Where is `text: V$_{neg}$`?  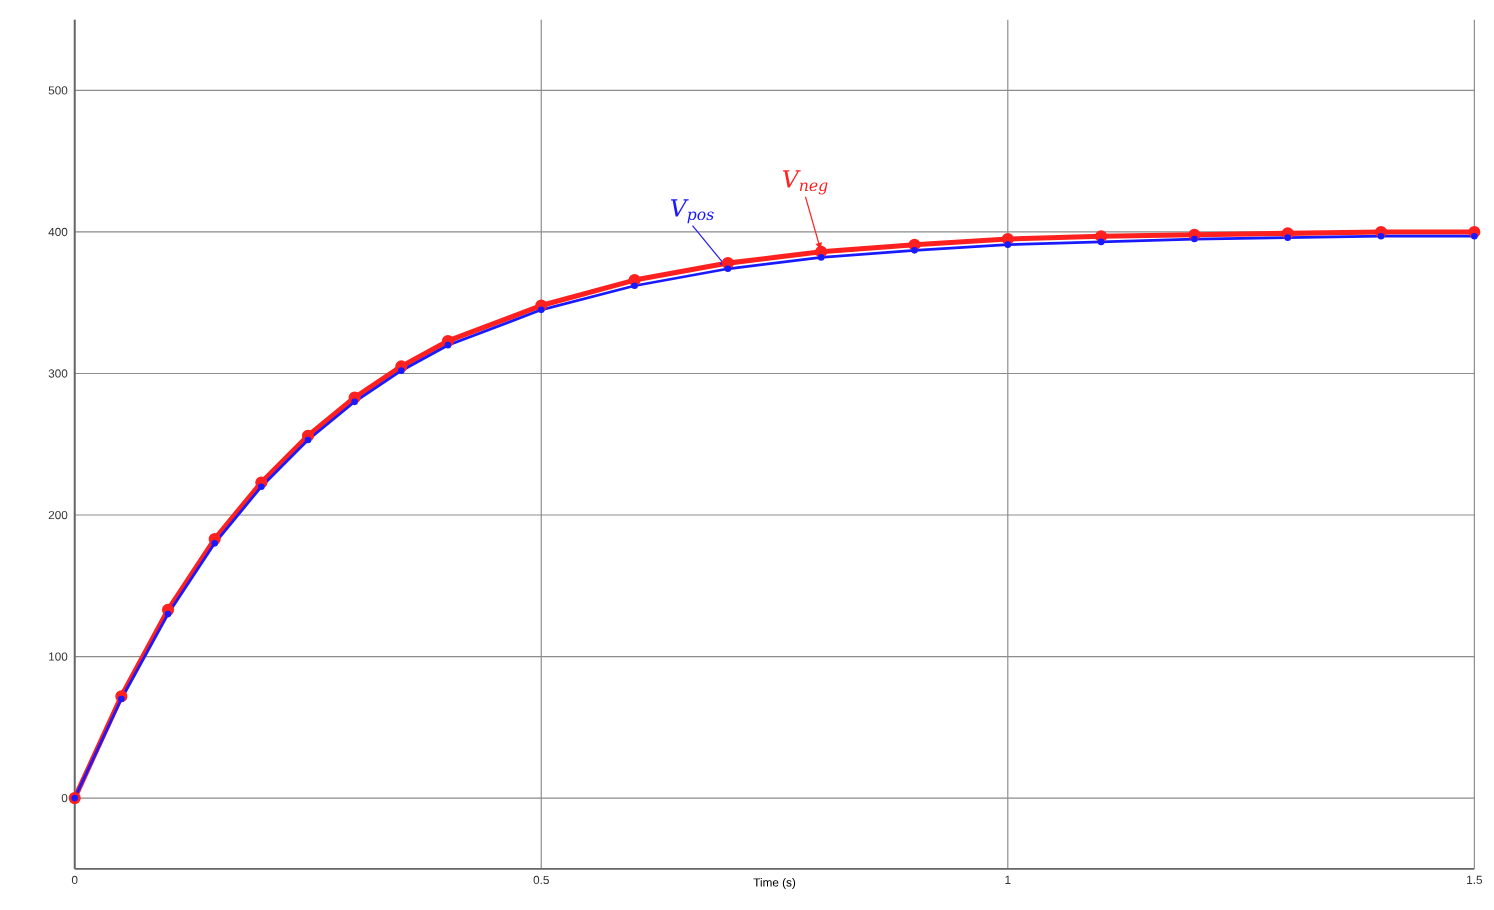
text: V$_{neg}$ is located at coordinates (805, 182).